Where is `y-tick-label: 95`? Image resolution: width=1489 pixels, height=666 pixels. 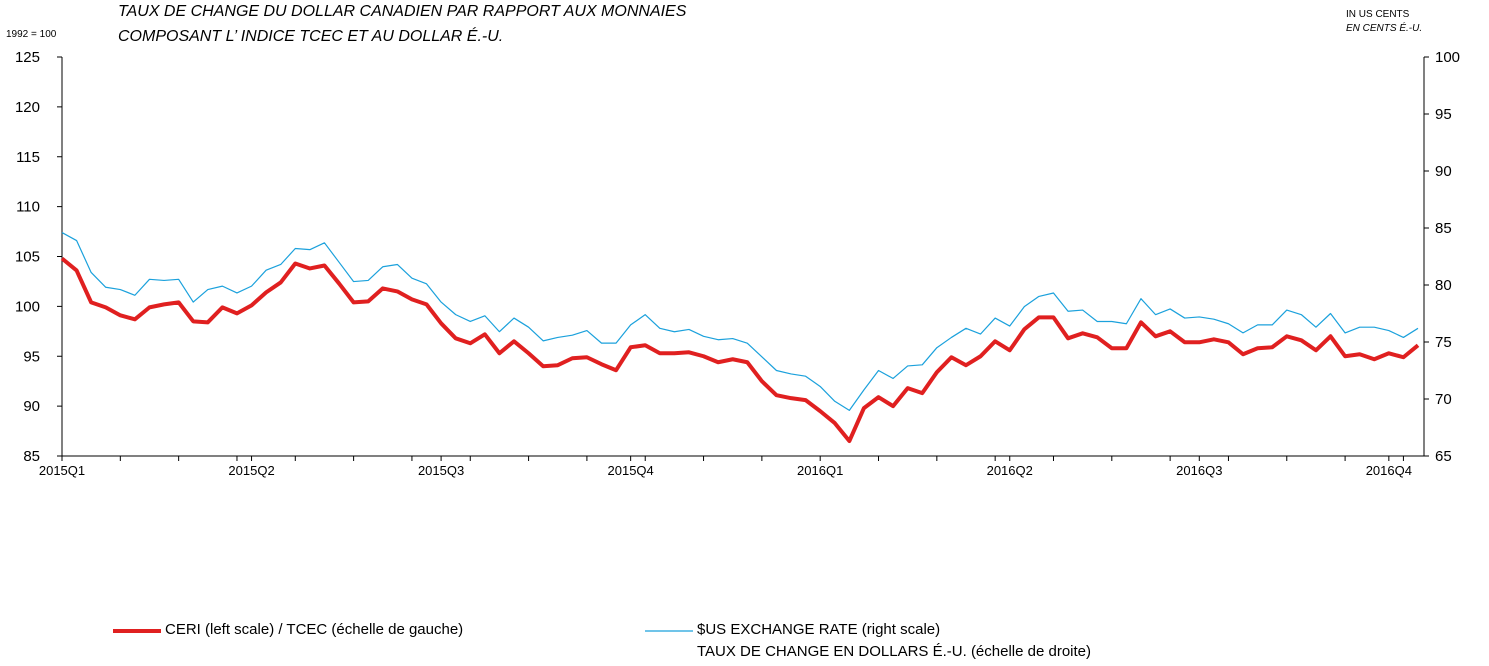
y-tick-label: 95 is located at coordinates (31, 356).